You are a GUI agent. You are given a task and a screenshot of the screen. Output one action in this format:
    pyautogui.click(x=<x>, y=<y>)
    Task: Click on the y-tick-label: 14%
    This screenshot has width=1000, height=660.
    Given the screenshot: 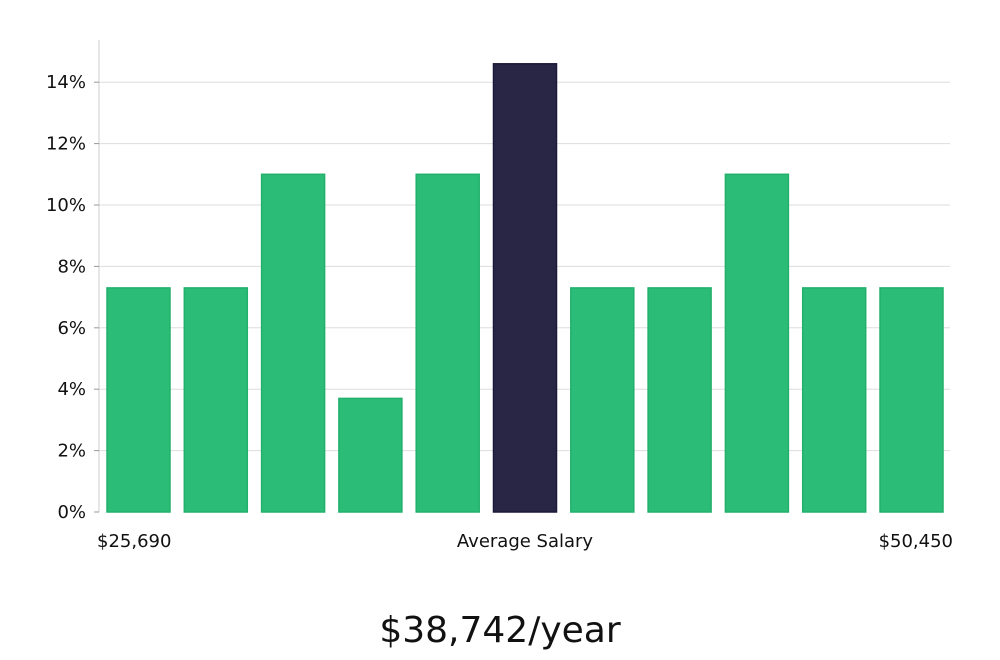 What is the action you would take?
    pyautogui.click(x=66, y=82)
    